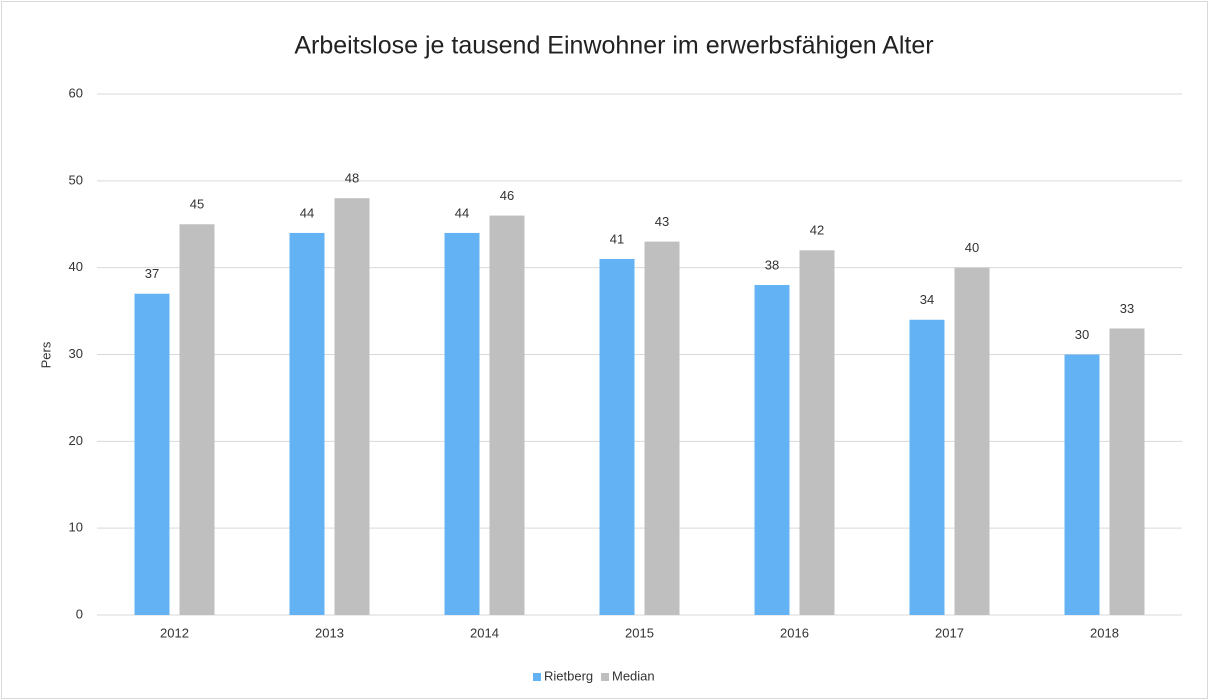 This screenshot has width=1209, height=700. I want to click on x-tick-label: 2016, so click(794, 632).